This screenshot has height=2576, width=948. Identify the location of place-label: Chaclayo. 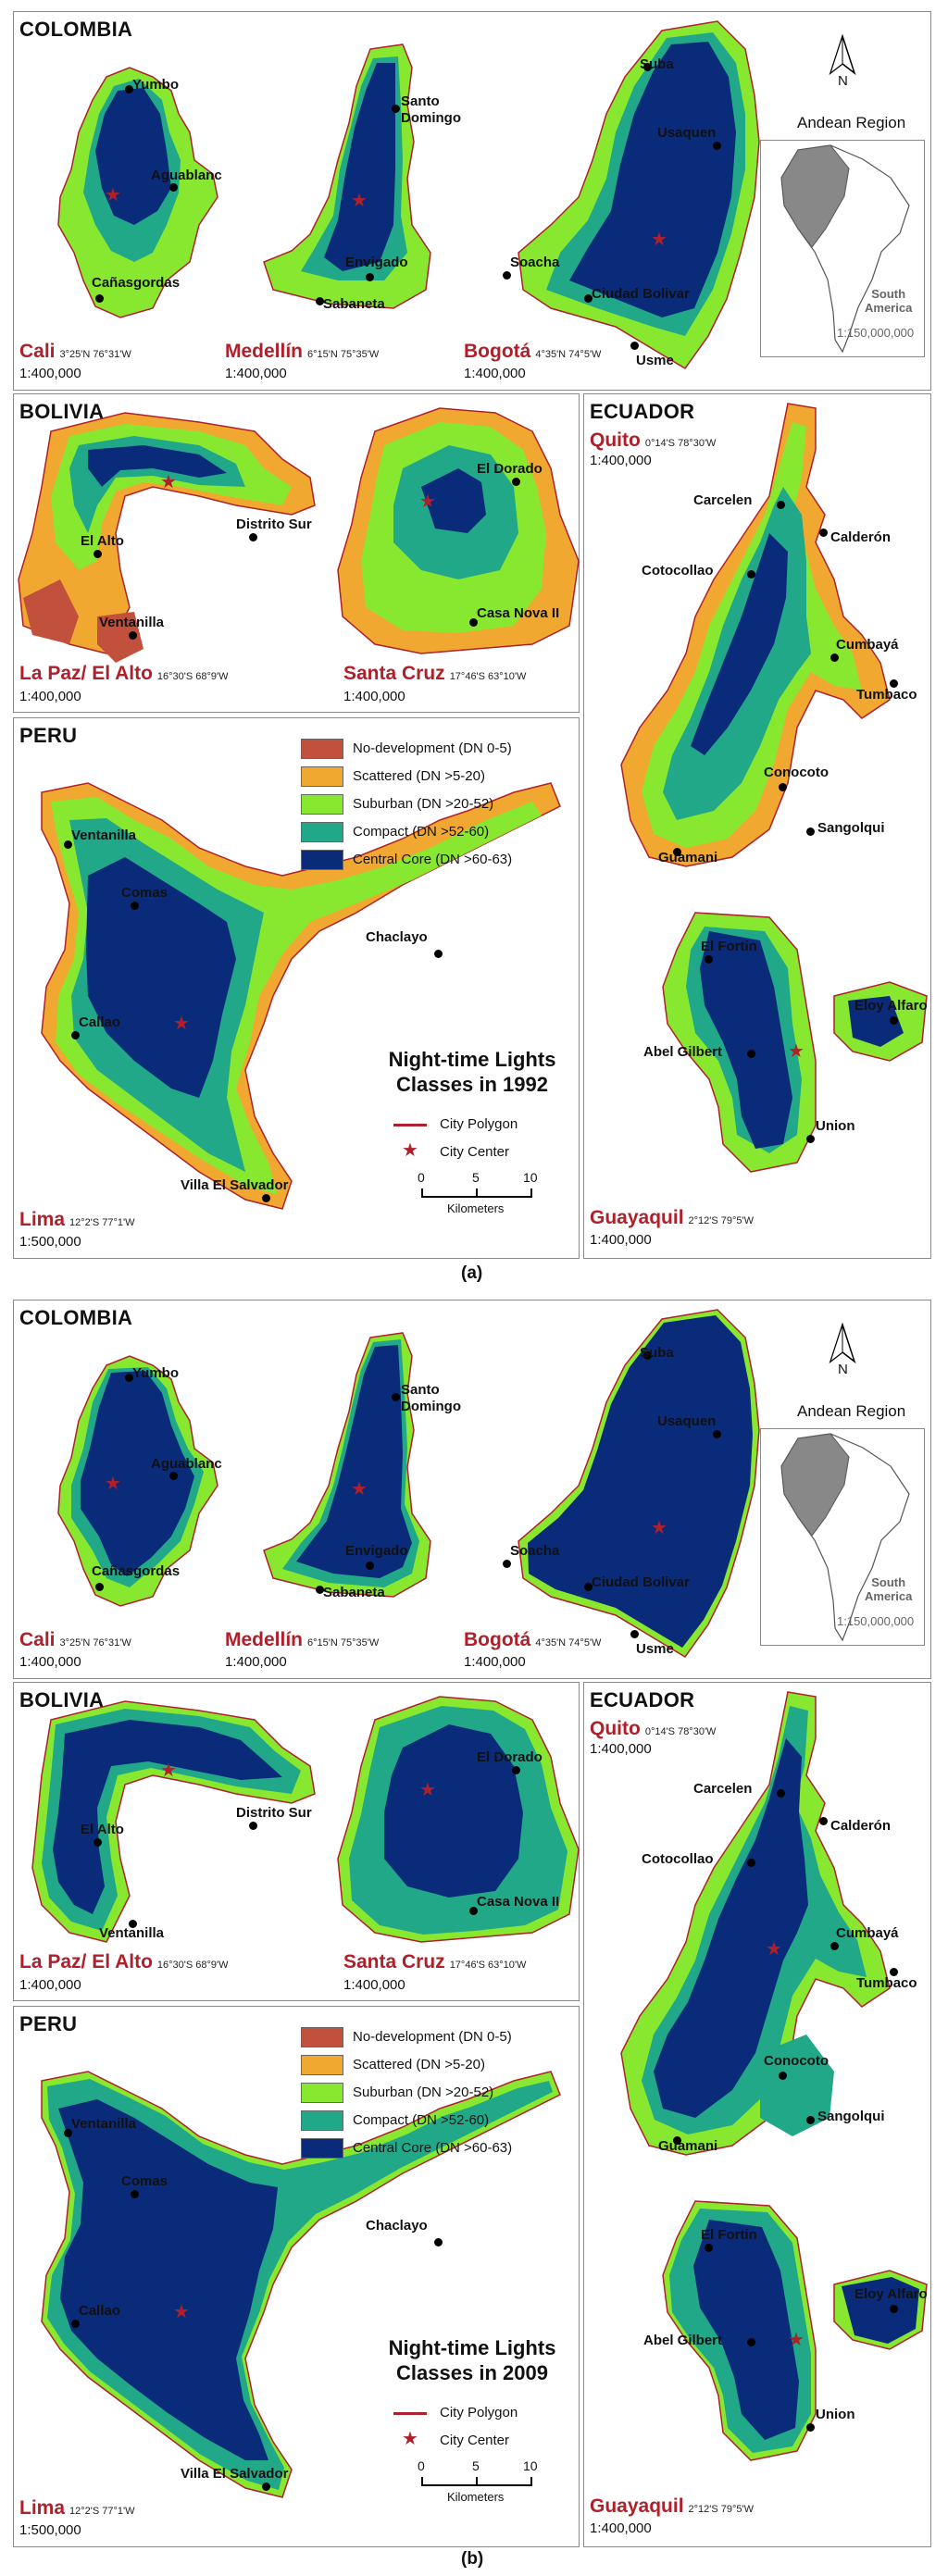
(397, 2226).